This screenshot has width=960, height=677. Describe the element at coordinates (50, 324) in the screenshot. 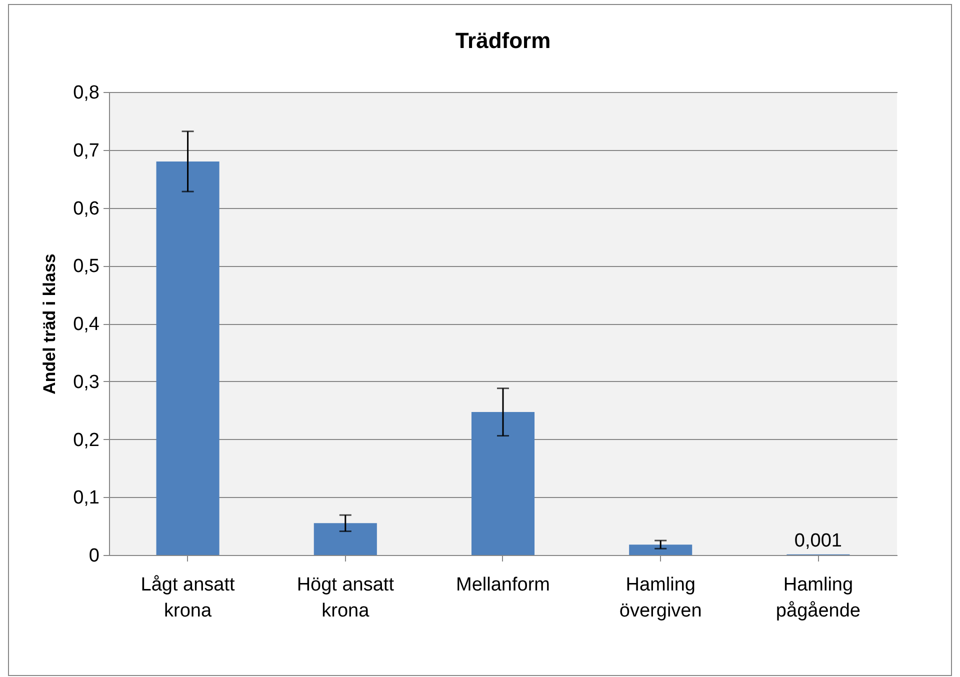

I see `y-axis-title: Andel träd i klass` at that location.